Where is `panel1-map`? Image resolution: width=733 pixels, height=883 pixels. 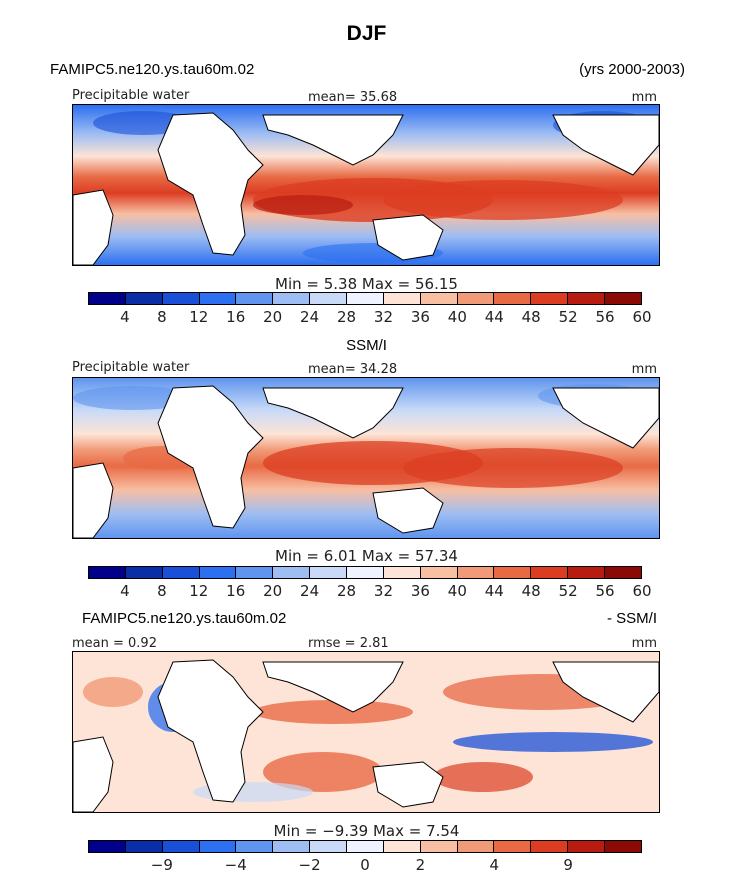
panel1-map is located at coordinates (366, 185).